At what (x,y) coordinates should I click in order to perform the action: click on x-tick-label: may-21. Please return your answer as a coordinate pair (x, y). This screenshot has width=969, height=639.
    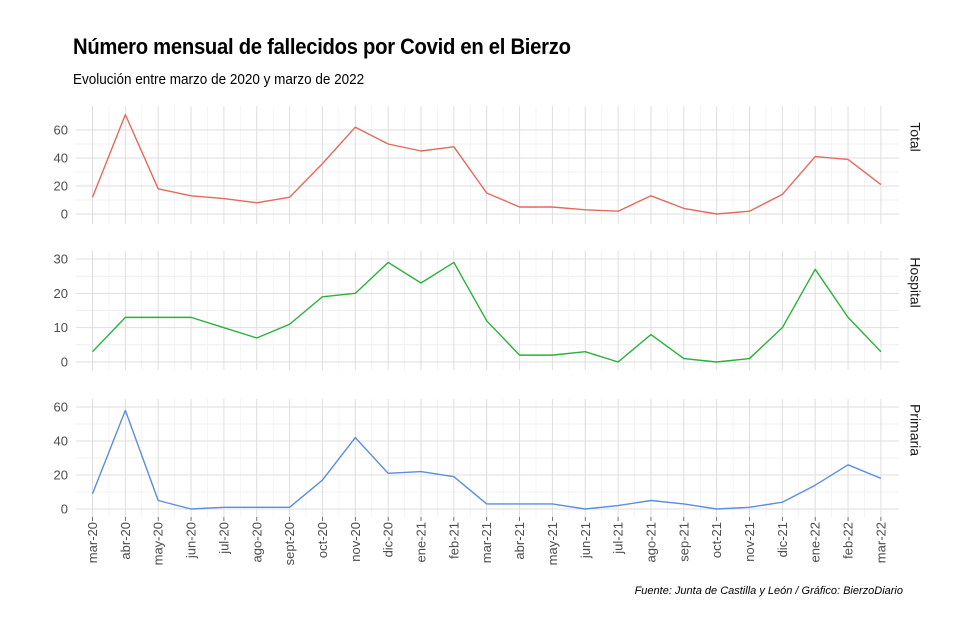
    Looking at the image, I should click on (552, 543).